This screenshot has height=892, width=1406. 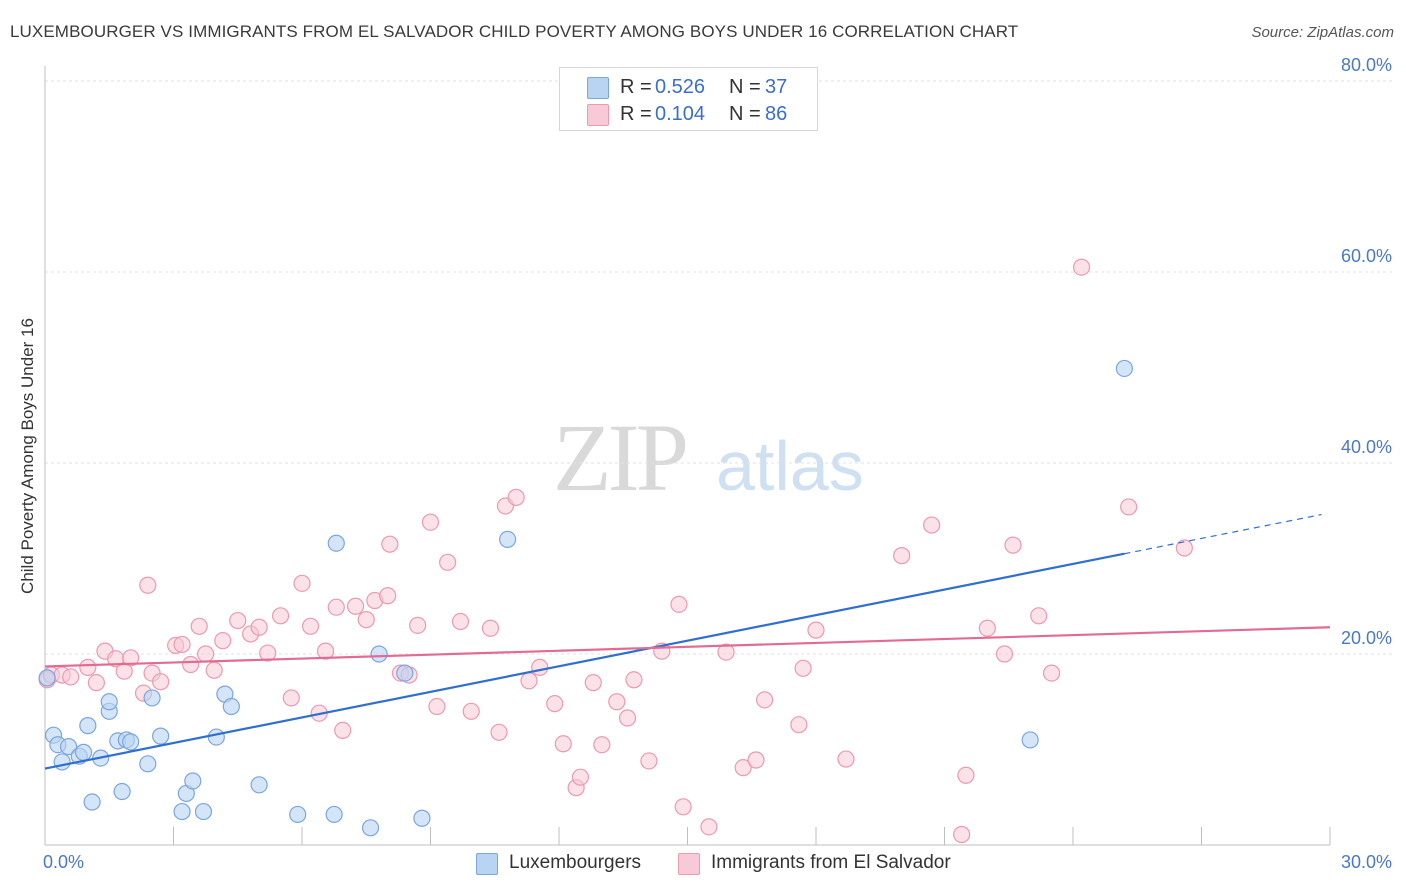 What do you see at coordinates (1366, 447) in the screenshot?
I see `y-tick-label: 40.0%` at bounding box center [1366, 447].